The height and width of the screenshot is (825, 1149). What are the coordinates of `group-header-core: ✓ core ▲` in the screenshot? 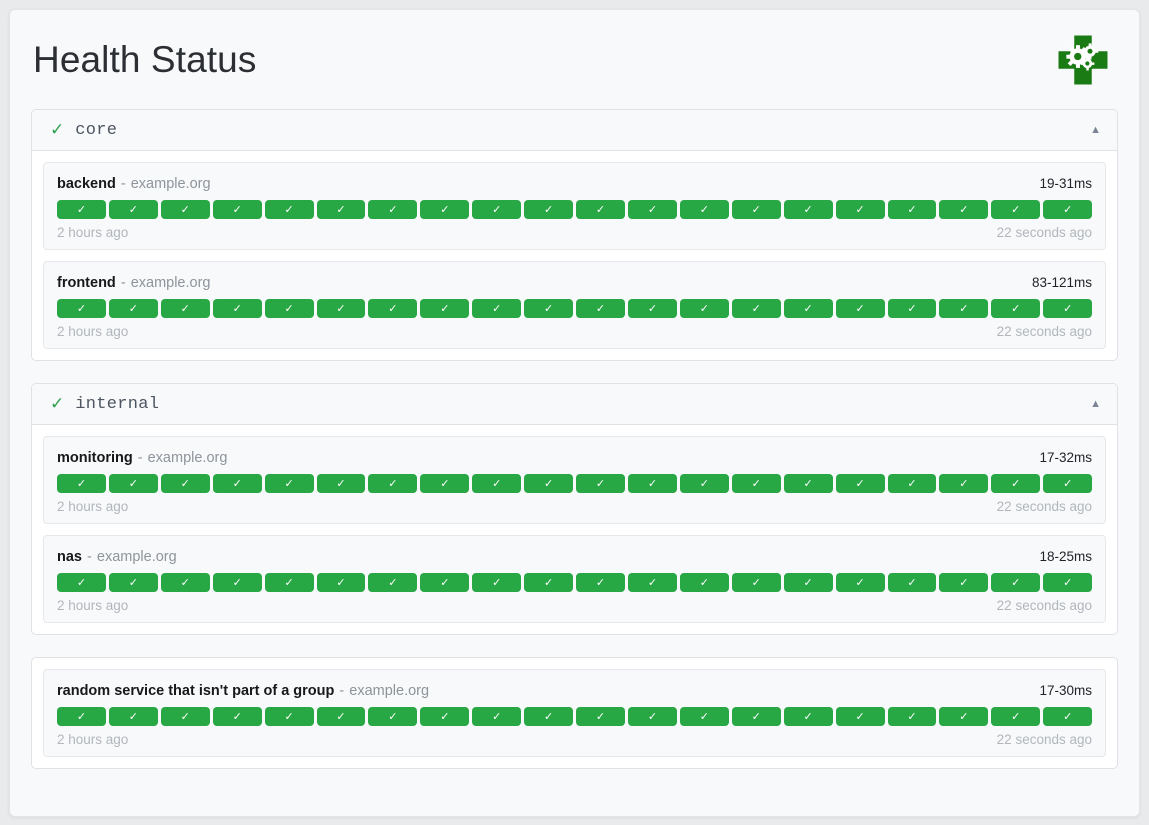 It's located at (574, 130).